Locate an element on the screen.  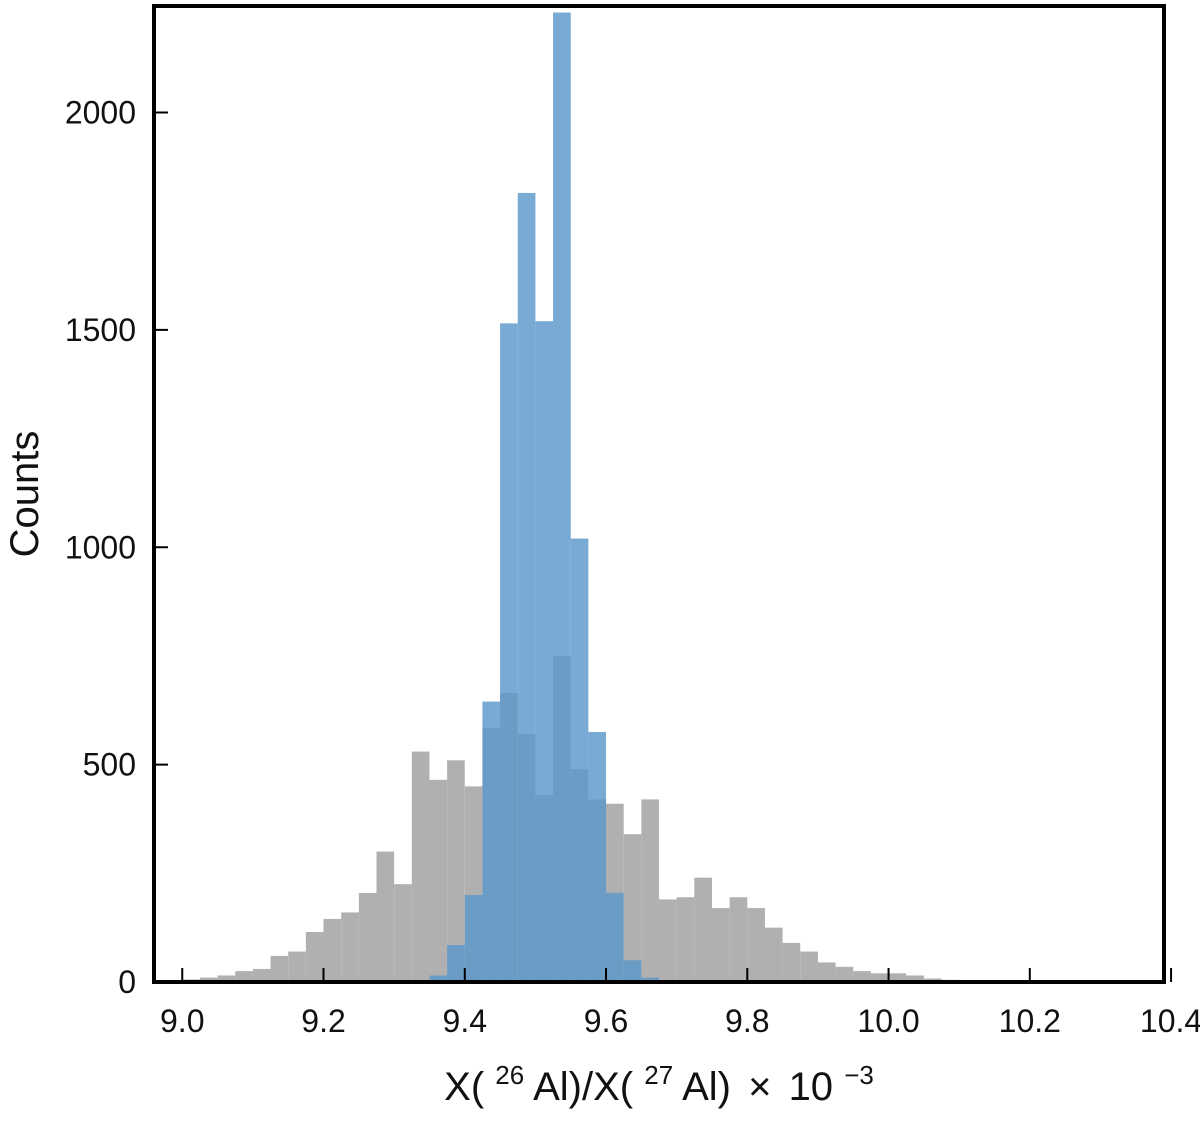
x-tick-label-3: 9.4 is located at coordinates (465, 1021).